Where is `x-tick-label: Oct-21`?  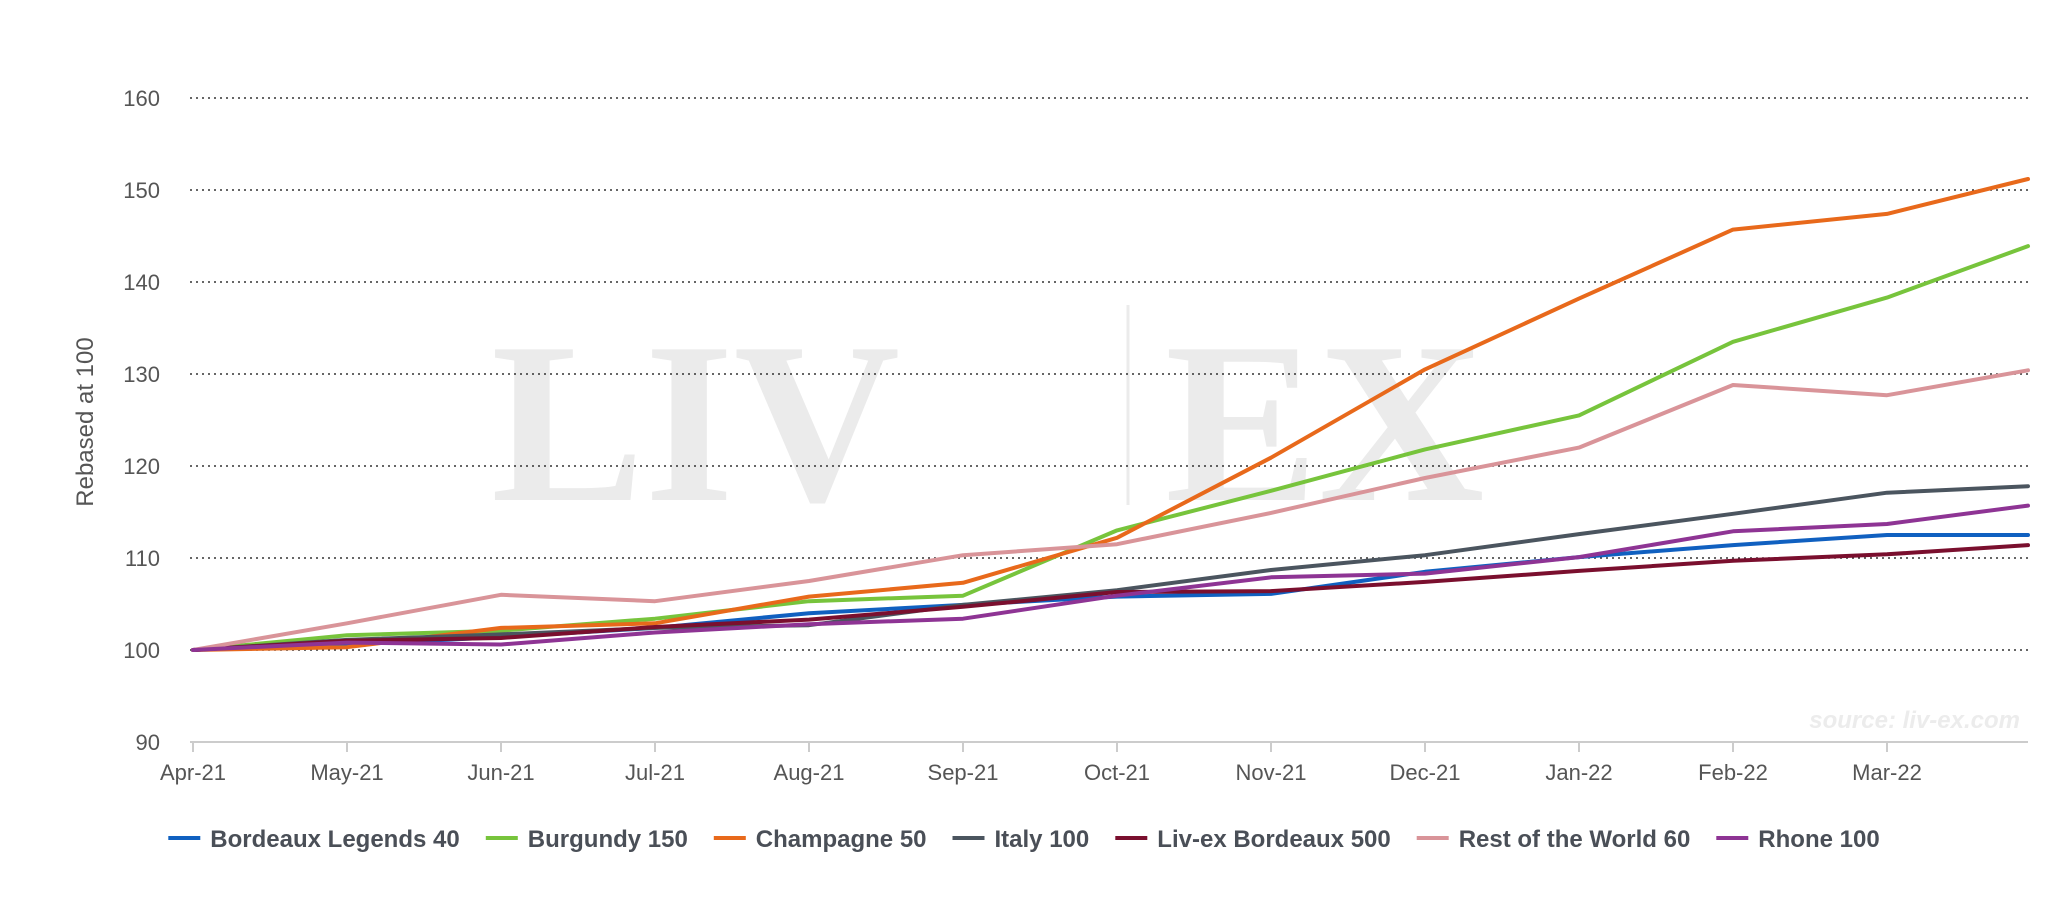
x-tick-label: Oct-21 is located at coordinates (1117, 772).